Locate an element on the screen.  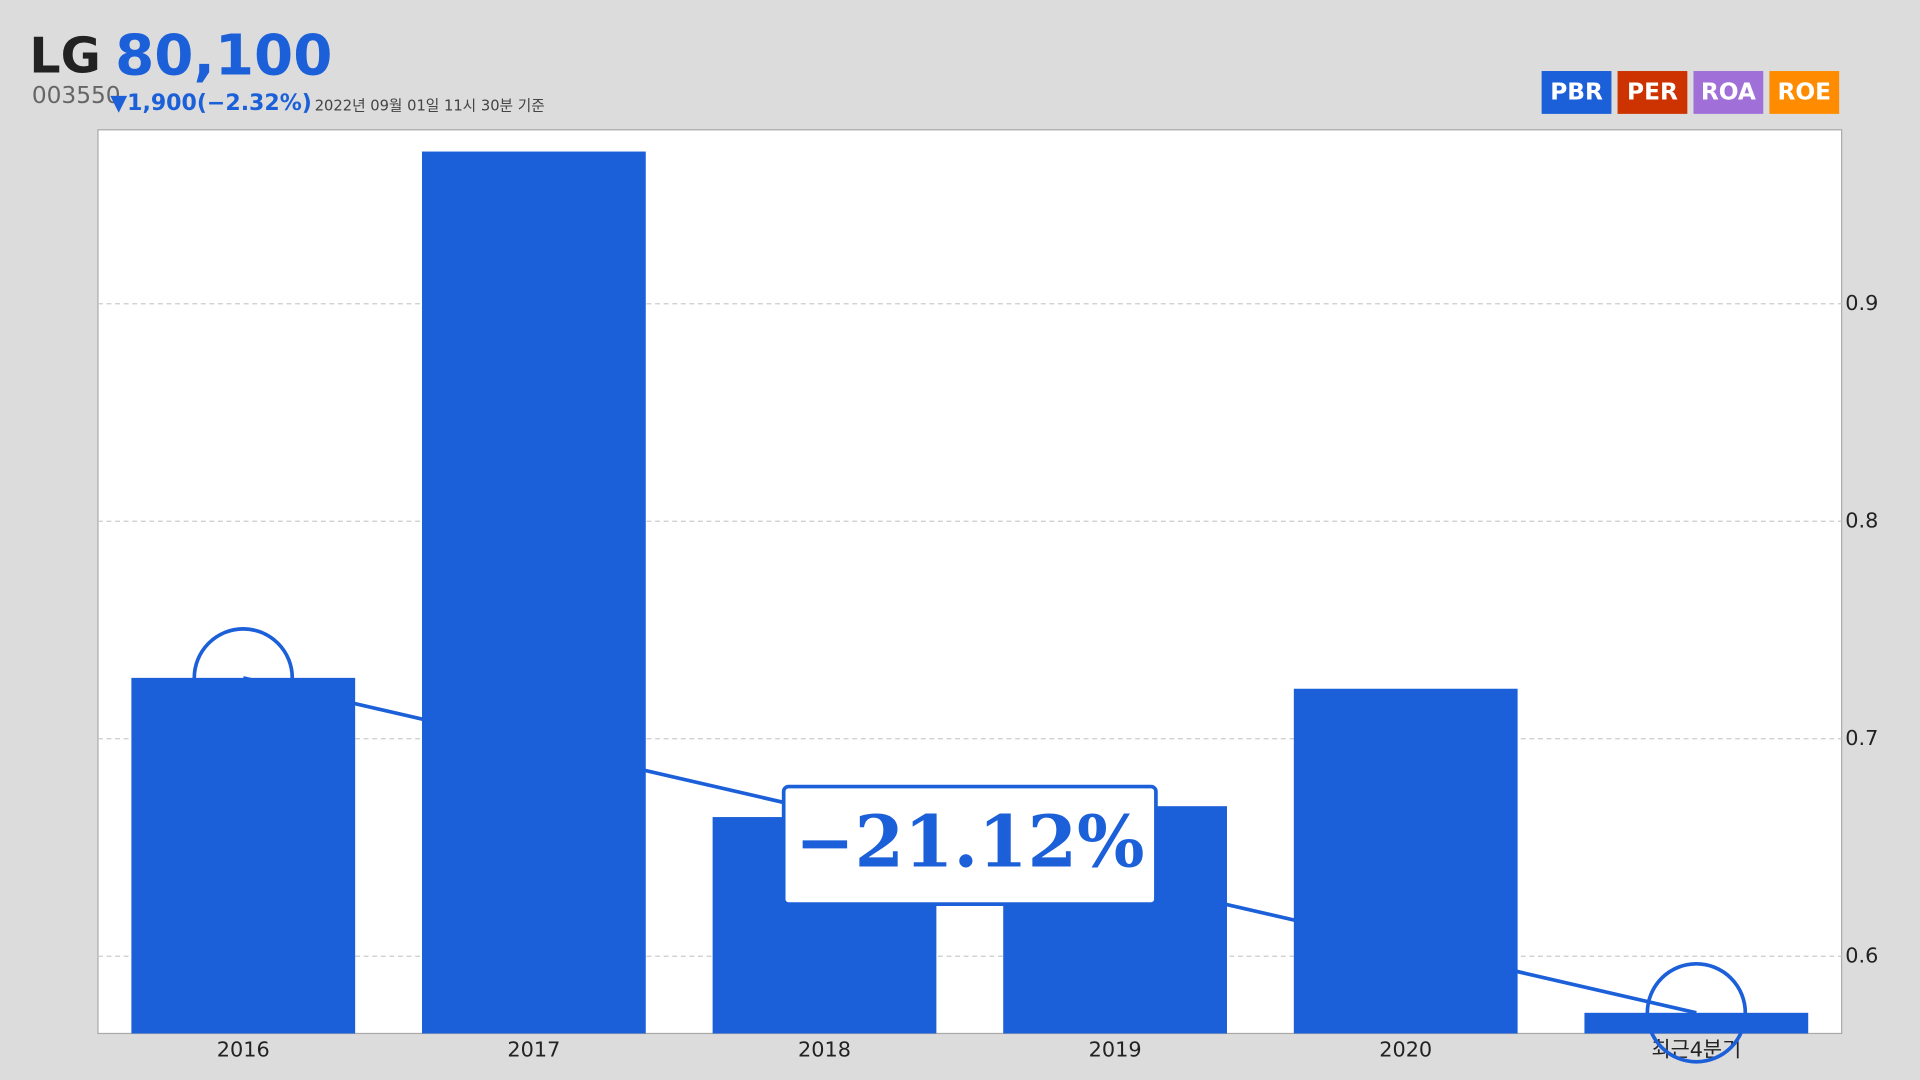
x-tick-label: 2018 is located at coordinates (824, 1050).